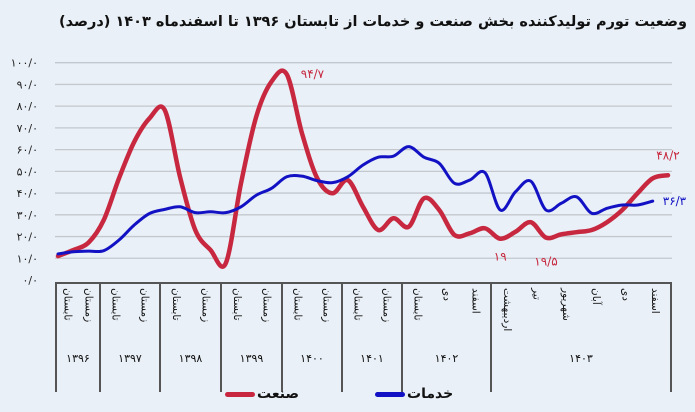 This screenshot has width=695, height=412. I want to click on data-label: ۱۹/۵, so click(545, 262).